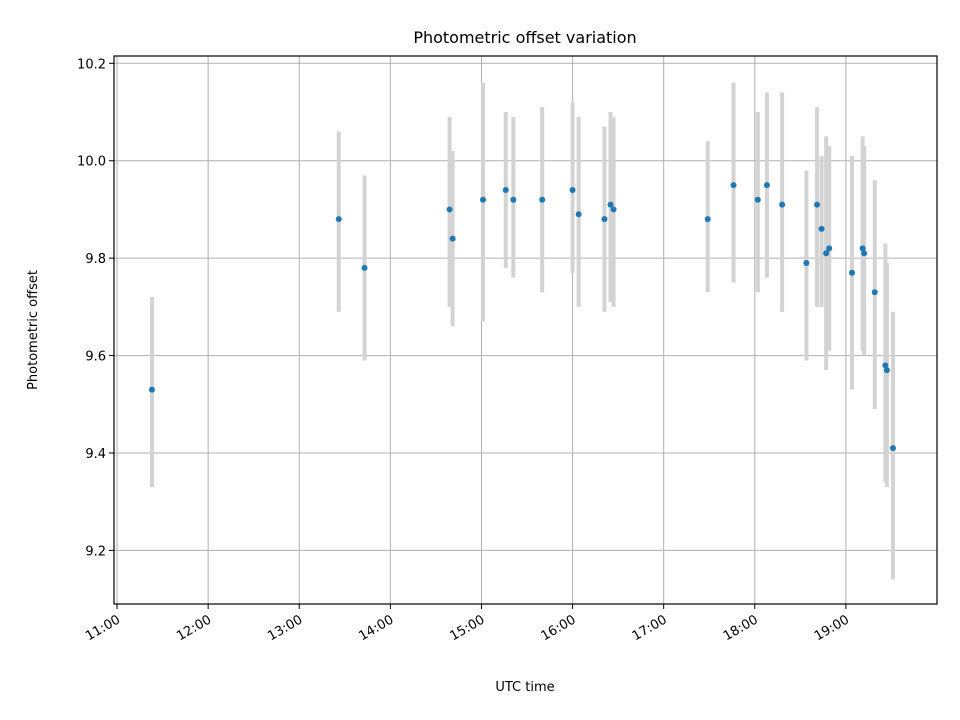 This screenshot has width=960, height=720. What do you see at coordinates (524, 687) in the screenshot?
I see `x-axis-label: UTC time` at bounding box center [524, 687].